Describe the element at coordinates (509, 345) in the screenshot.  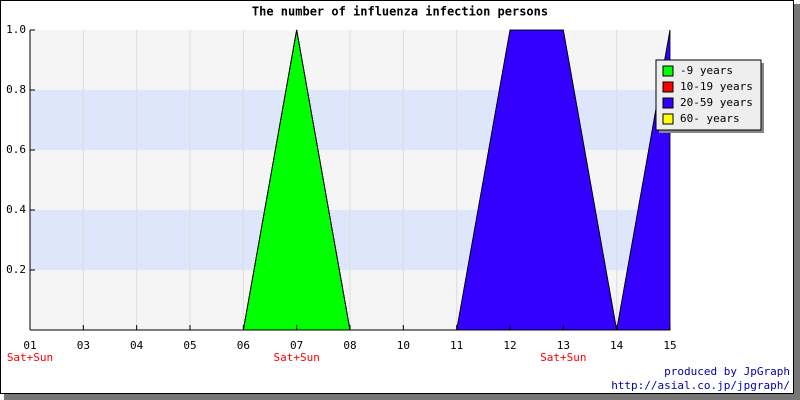
I see `x-tick-label: 12` at that location.